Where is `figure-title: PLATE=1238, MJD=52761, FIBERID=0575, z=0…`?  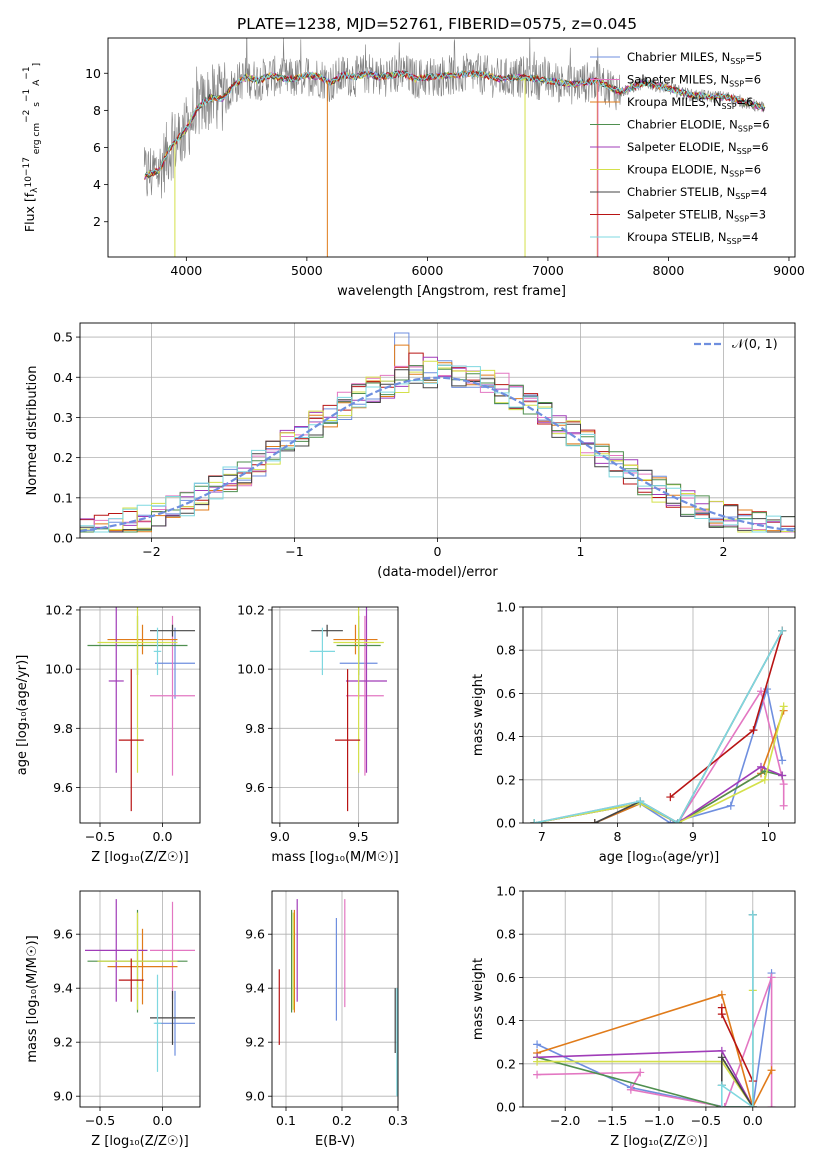
figure-title: PLATE=1238, MJD=52761, FIBERID=0575, z=0… is located at coordinates (437, 24).